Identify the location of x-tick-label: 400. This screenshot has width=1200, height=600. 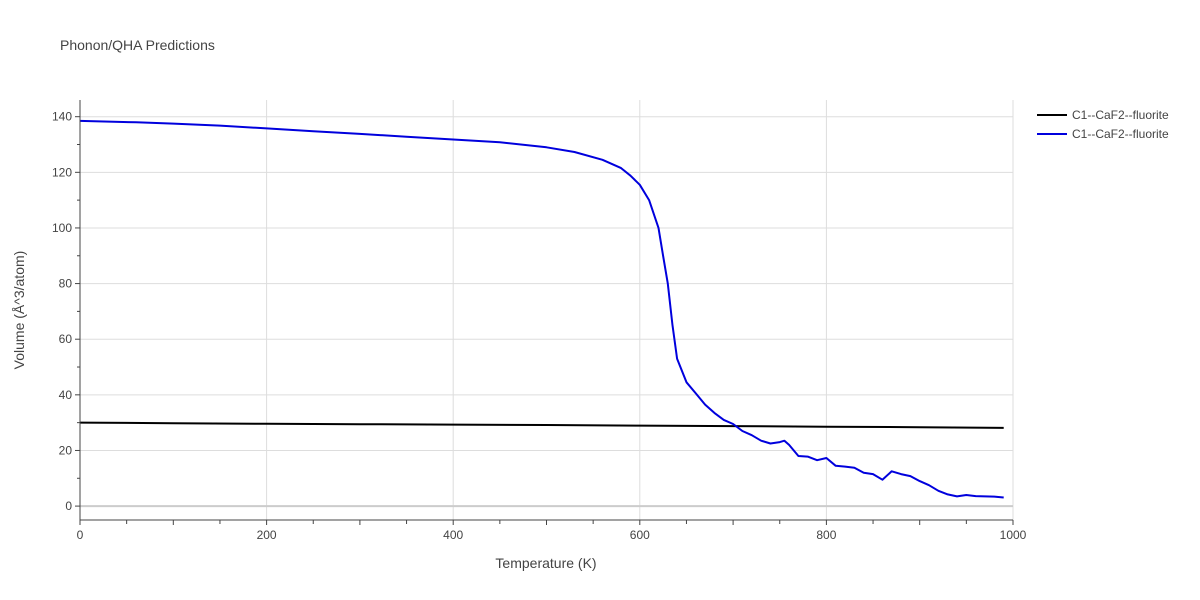
(453, 535).